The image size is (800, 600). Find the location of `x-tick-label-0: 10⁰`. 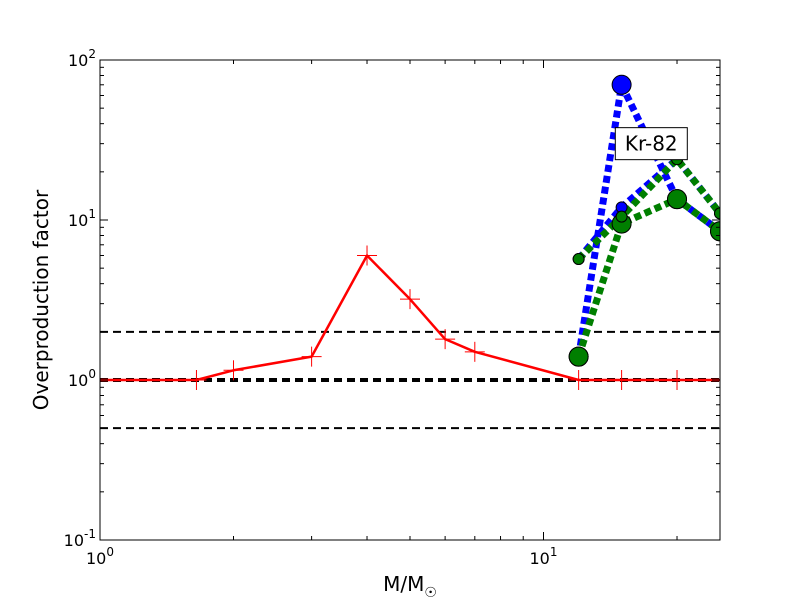

x-tick-label-0: 10⁰ is located at coordinates (100, 556).